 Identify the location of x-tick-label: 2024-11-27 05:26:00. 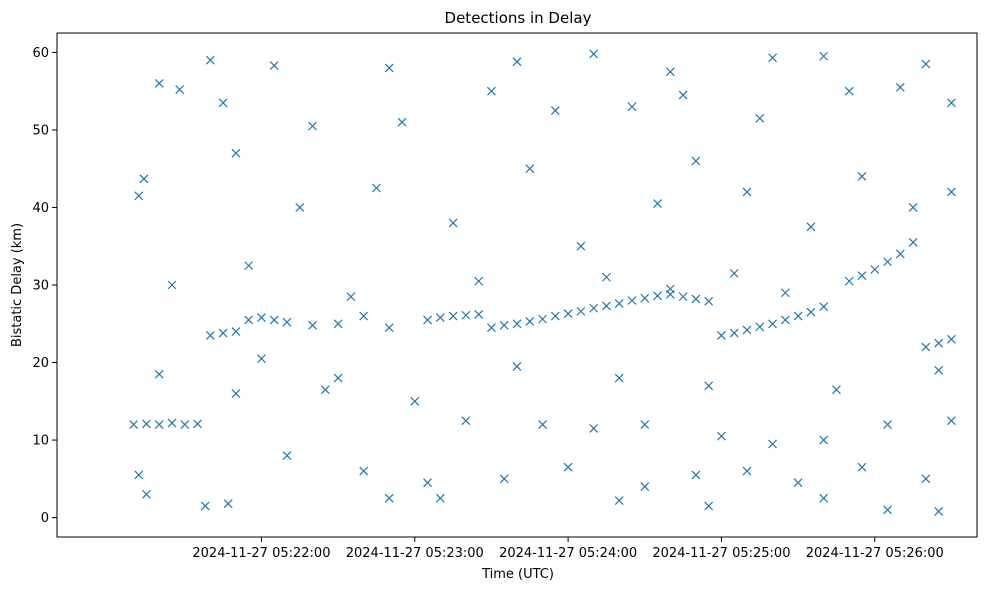
(875, 553).